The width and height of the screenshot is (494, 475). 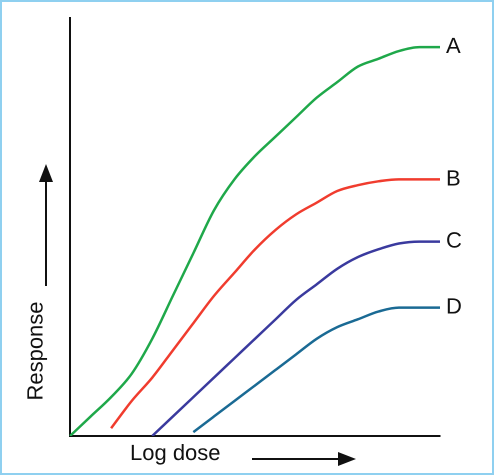 What do you see at coordinates (453, 177) in the screenshot?
I see `series-label: B` at bounding box center [453, 177].